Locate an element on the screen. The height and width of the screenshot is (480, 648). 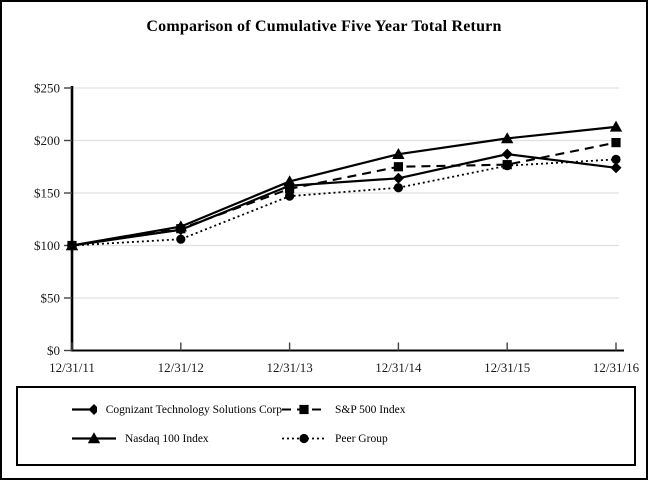
legend-item-cognizant-technology-solutions-corp: Cognizant Technology Solutions Corp is located at coordinates (177, 409).